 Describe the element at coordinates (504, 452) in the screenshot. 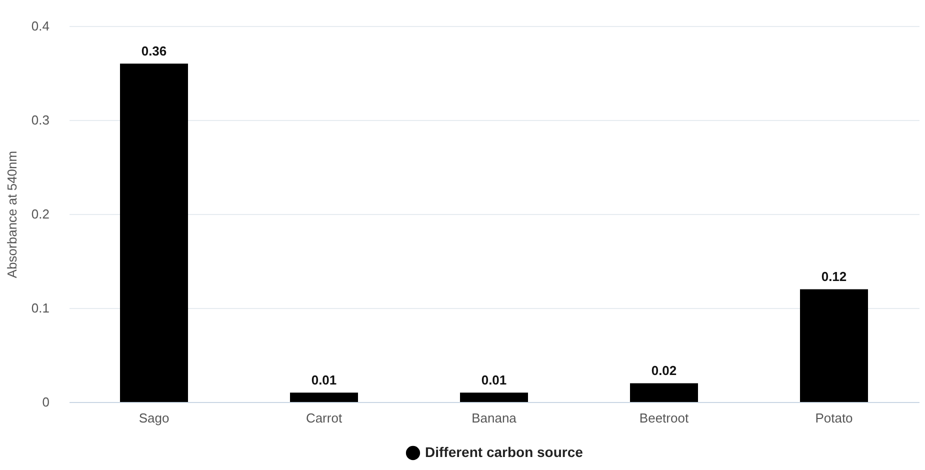

I see `legend-label: Different carbon source` at that location.